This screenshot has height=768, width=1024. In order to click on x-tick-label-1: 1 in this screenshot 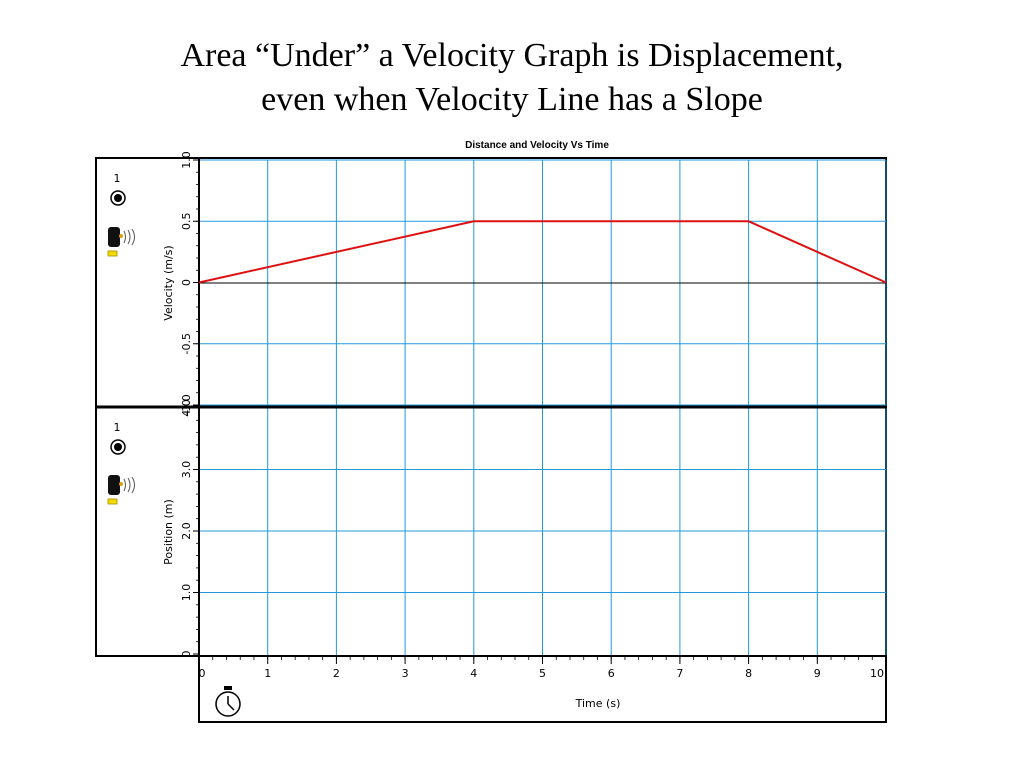, I will do `click(267, 673)`.